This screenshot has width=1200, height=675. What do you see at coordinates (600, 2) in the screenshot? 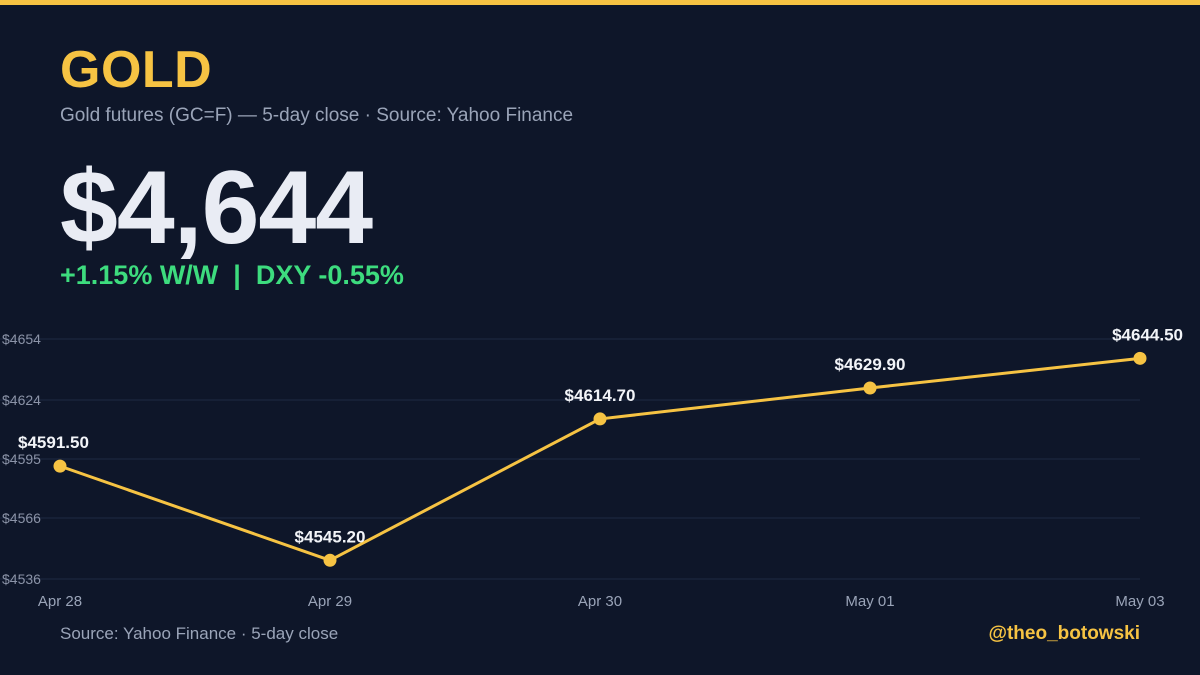
I see `top-accent-bar` at bounding box center [600, 2].